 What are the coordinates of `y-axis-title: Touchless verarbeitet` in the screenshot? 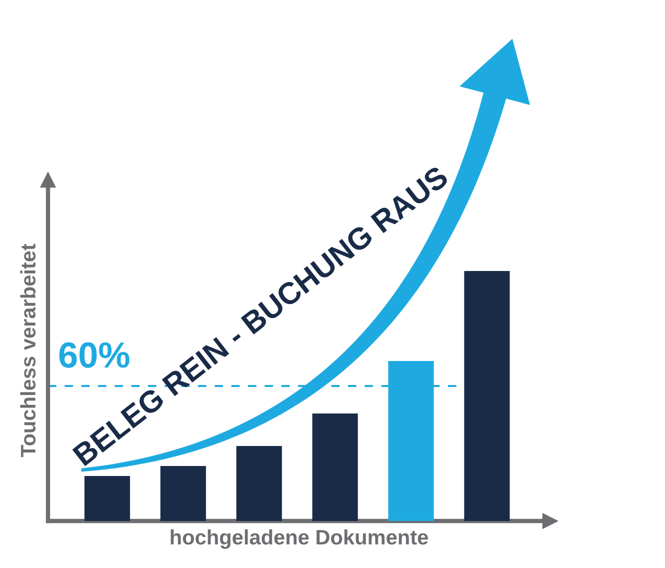 It's located at (28, 351).